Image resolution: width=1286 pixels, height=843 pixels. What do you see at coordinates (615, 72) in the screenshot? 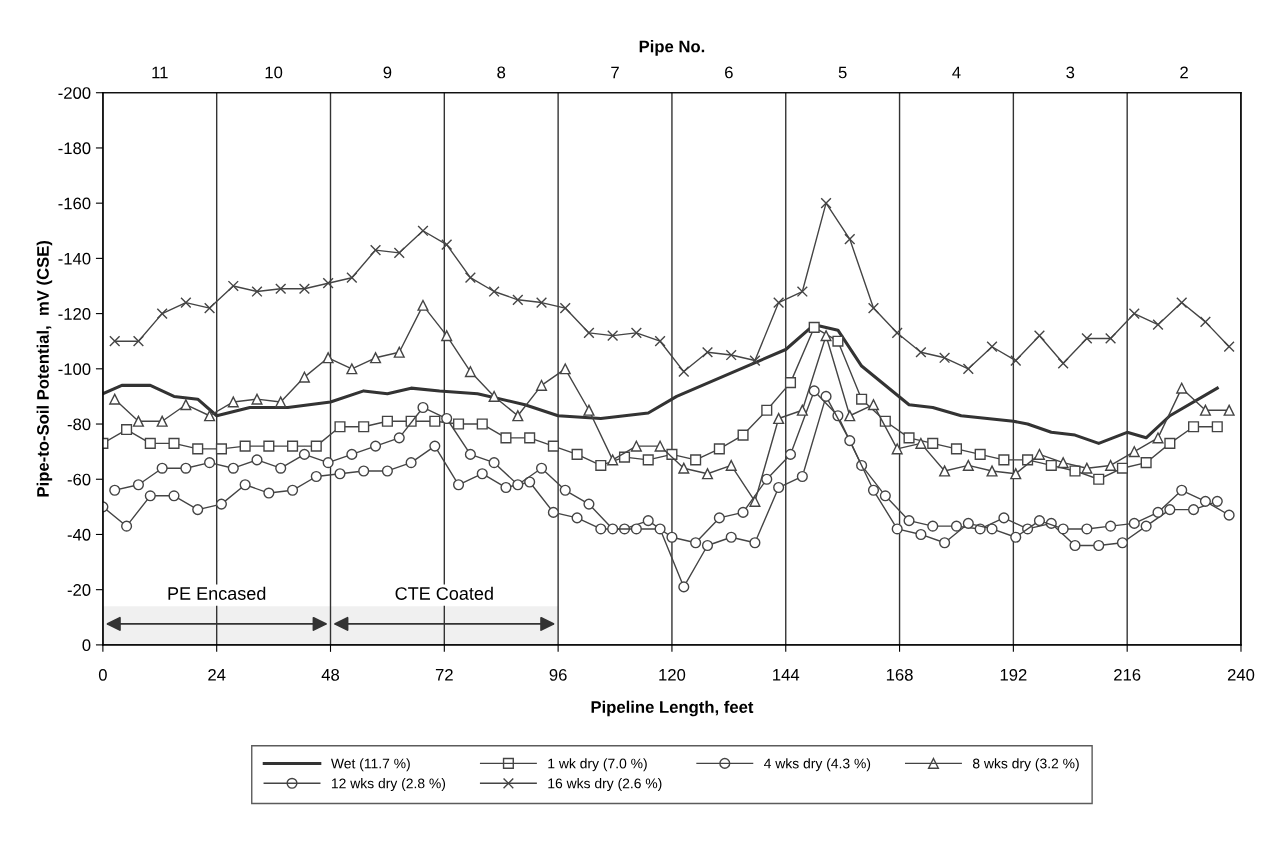
I see `x2-tick-label: 7` at bounding box center [615, 72].